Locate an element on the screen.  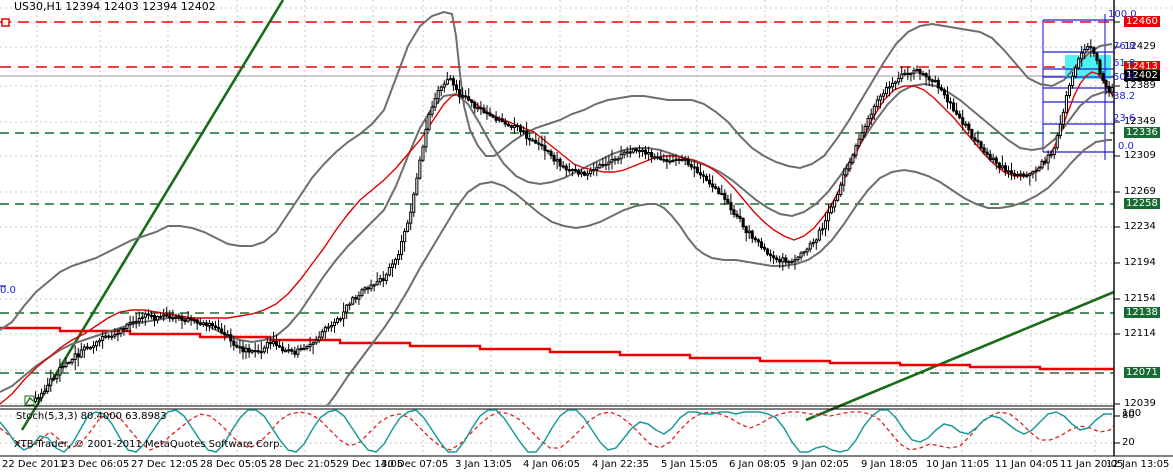
fib-level-23-6: 23.6 is located at coordinates (1124, 118).